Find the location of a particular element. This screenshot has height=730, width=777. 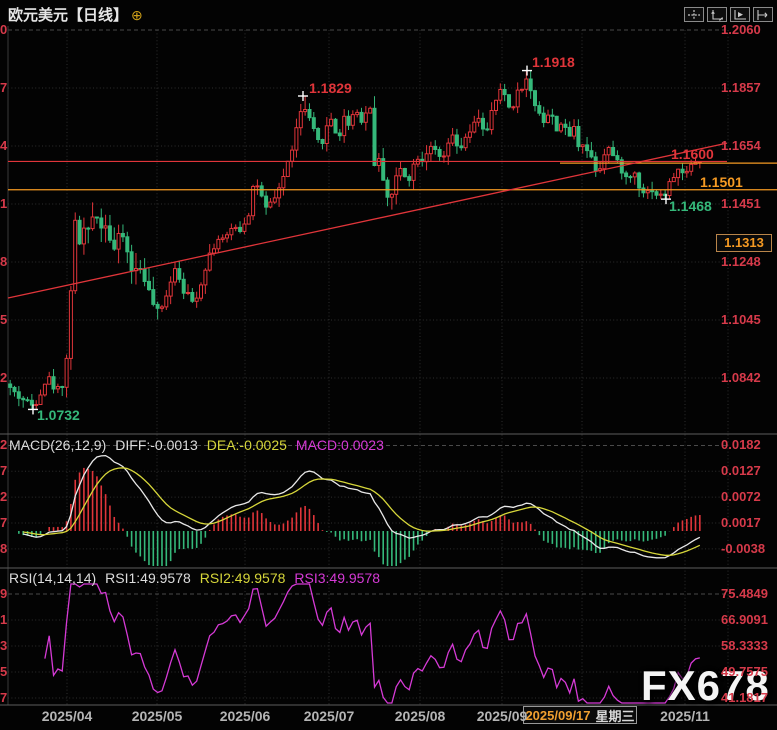

y-axis-label: 1.2060 is located at coordinates (741, 29).